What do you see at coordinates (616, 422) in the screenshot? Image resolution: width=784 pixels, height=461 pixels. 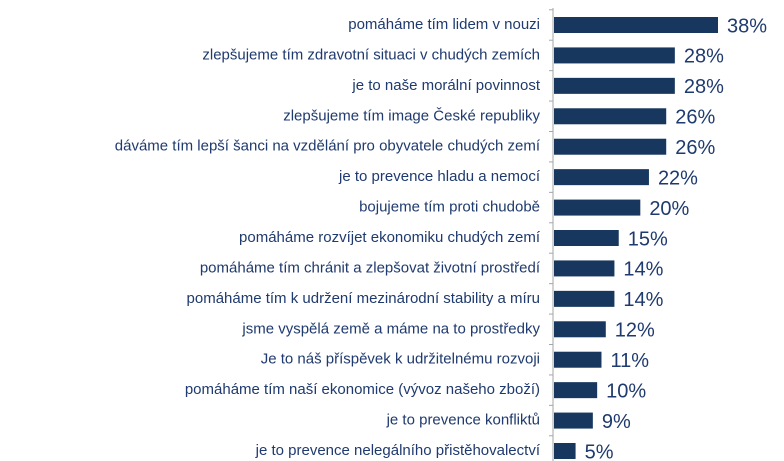 I see `value-label: 9%` at bounding box center [616, 422].